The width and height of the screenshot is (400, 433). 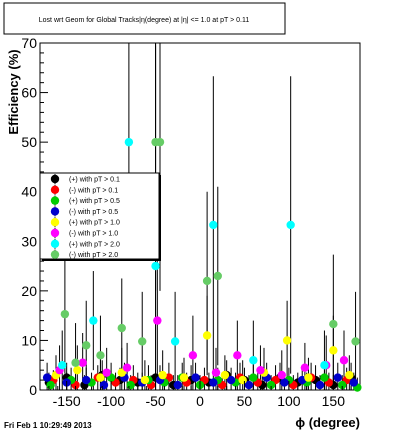 I want to click on x-tick-label: 100, so click(x=289, y=401).